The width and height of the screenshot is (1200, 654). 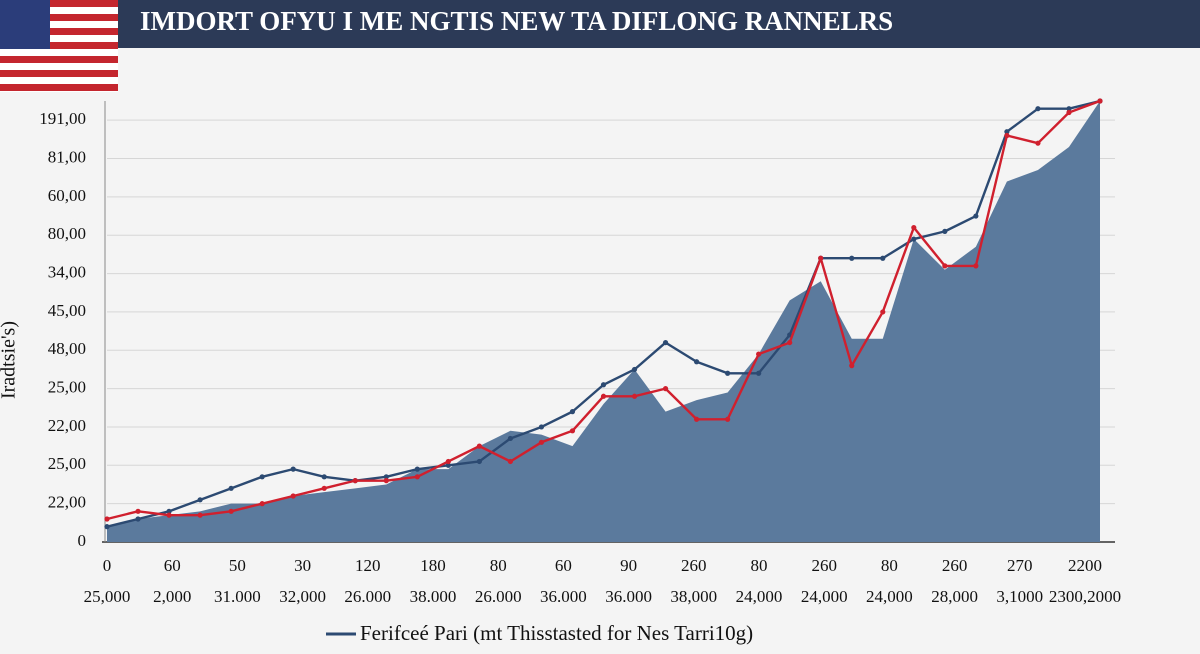 I want to click on y-tick-label: 191,00, so click(x=62, y=118).